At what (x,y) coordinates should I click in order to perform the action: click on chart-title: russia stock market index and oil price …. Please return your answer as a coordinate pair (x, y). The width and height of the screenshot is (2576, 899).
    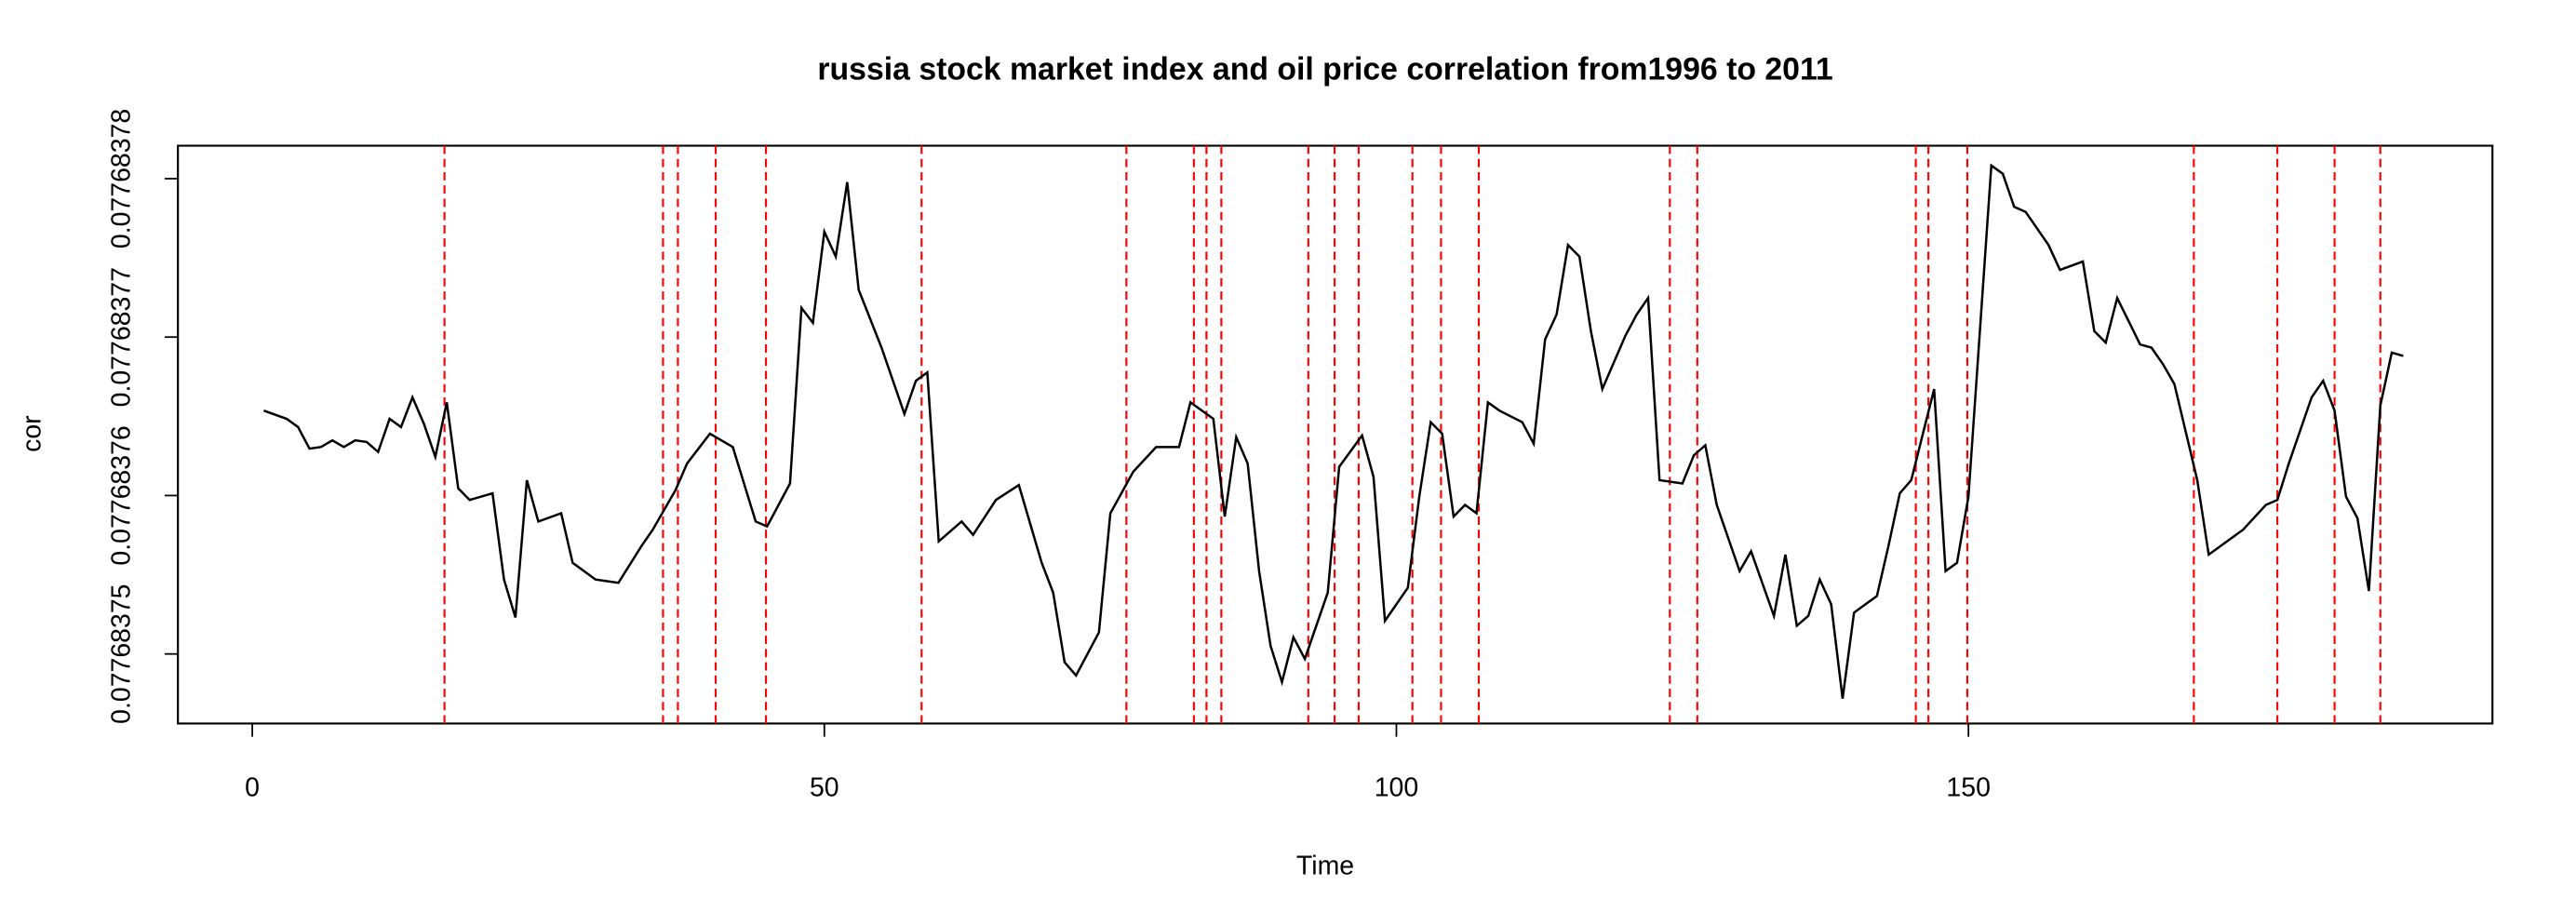
    Looking at the image, I should click on (1324, 69).